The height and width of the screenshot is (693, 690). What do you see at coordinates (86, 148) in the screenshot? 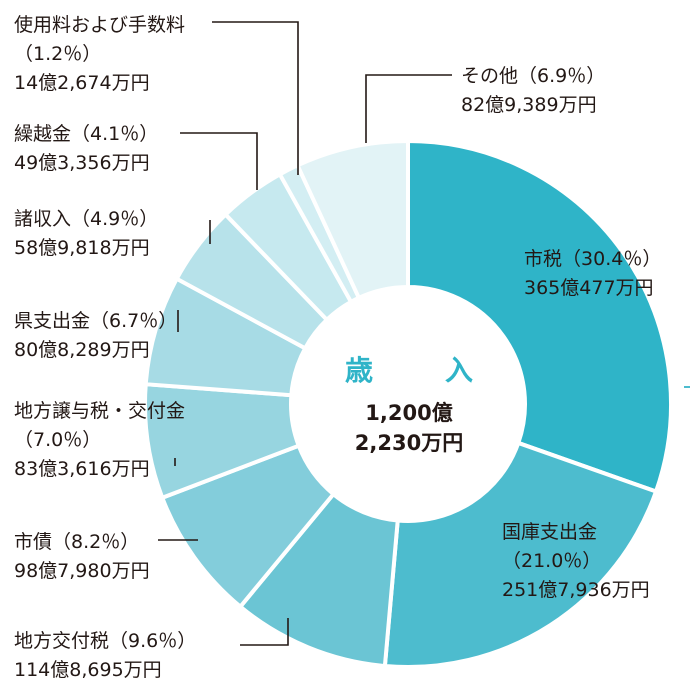
I see `label-kurikoshikin: 繰越金（4.1％） 49億3,356万円` at bounding box center [86, 148].